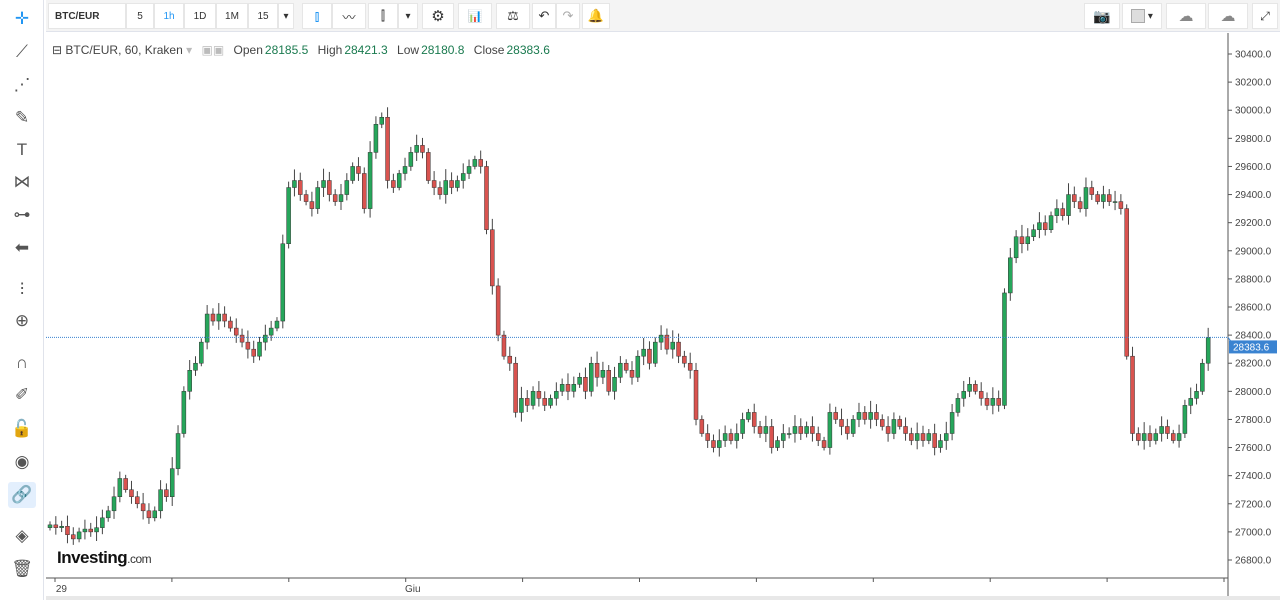 This screenshot has height=600, width=1280. I want to click on collapse-icon: ⊟, so click(57, 50).